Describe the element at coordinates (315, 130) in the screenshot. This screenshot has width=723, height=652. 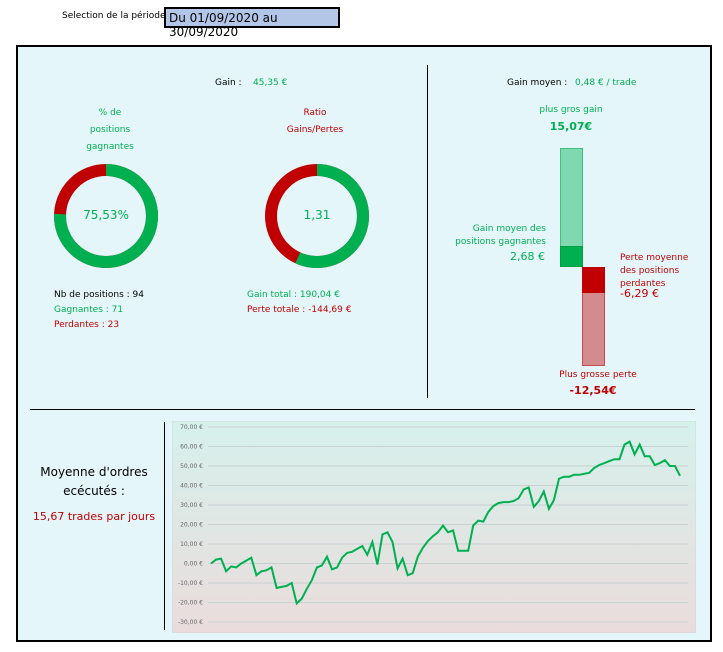
I see `title-line: Gains/Pertes` at that location.